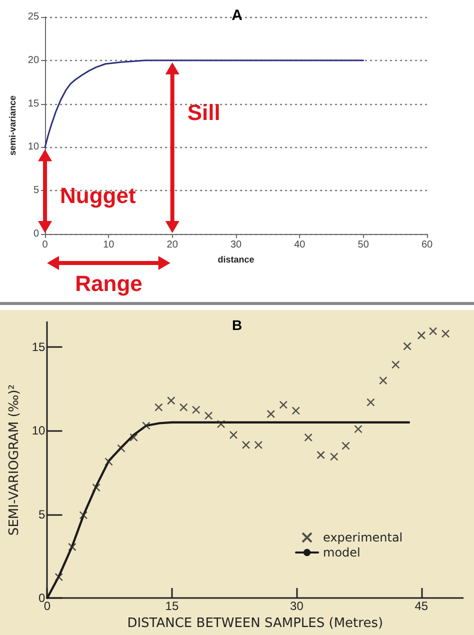  Describe the element at coordinates (98, 196) in the screenshot. I see `annotation: Nugget` at that location.